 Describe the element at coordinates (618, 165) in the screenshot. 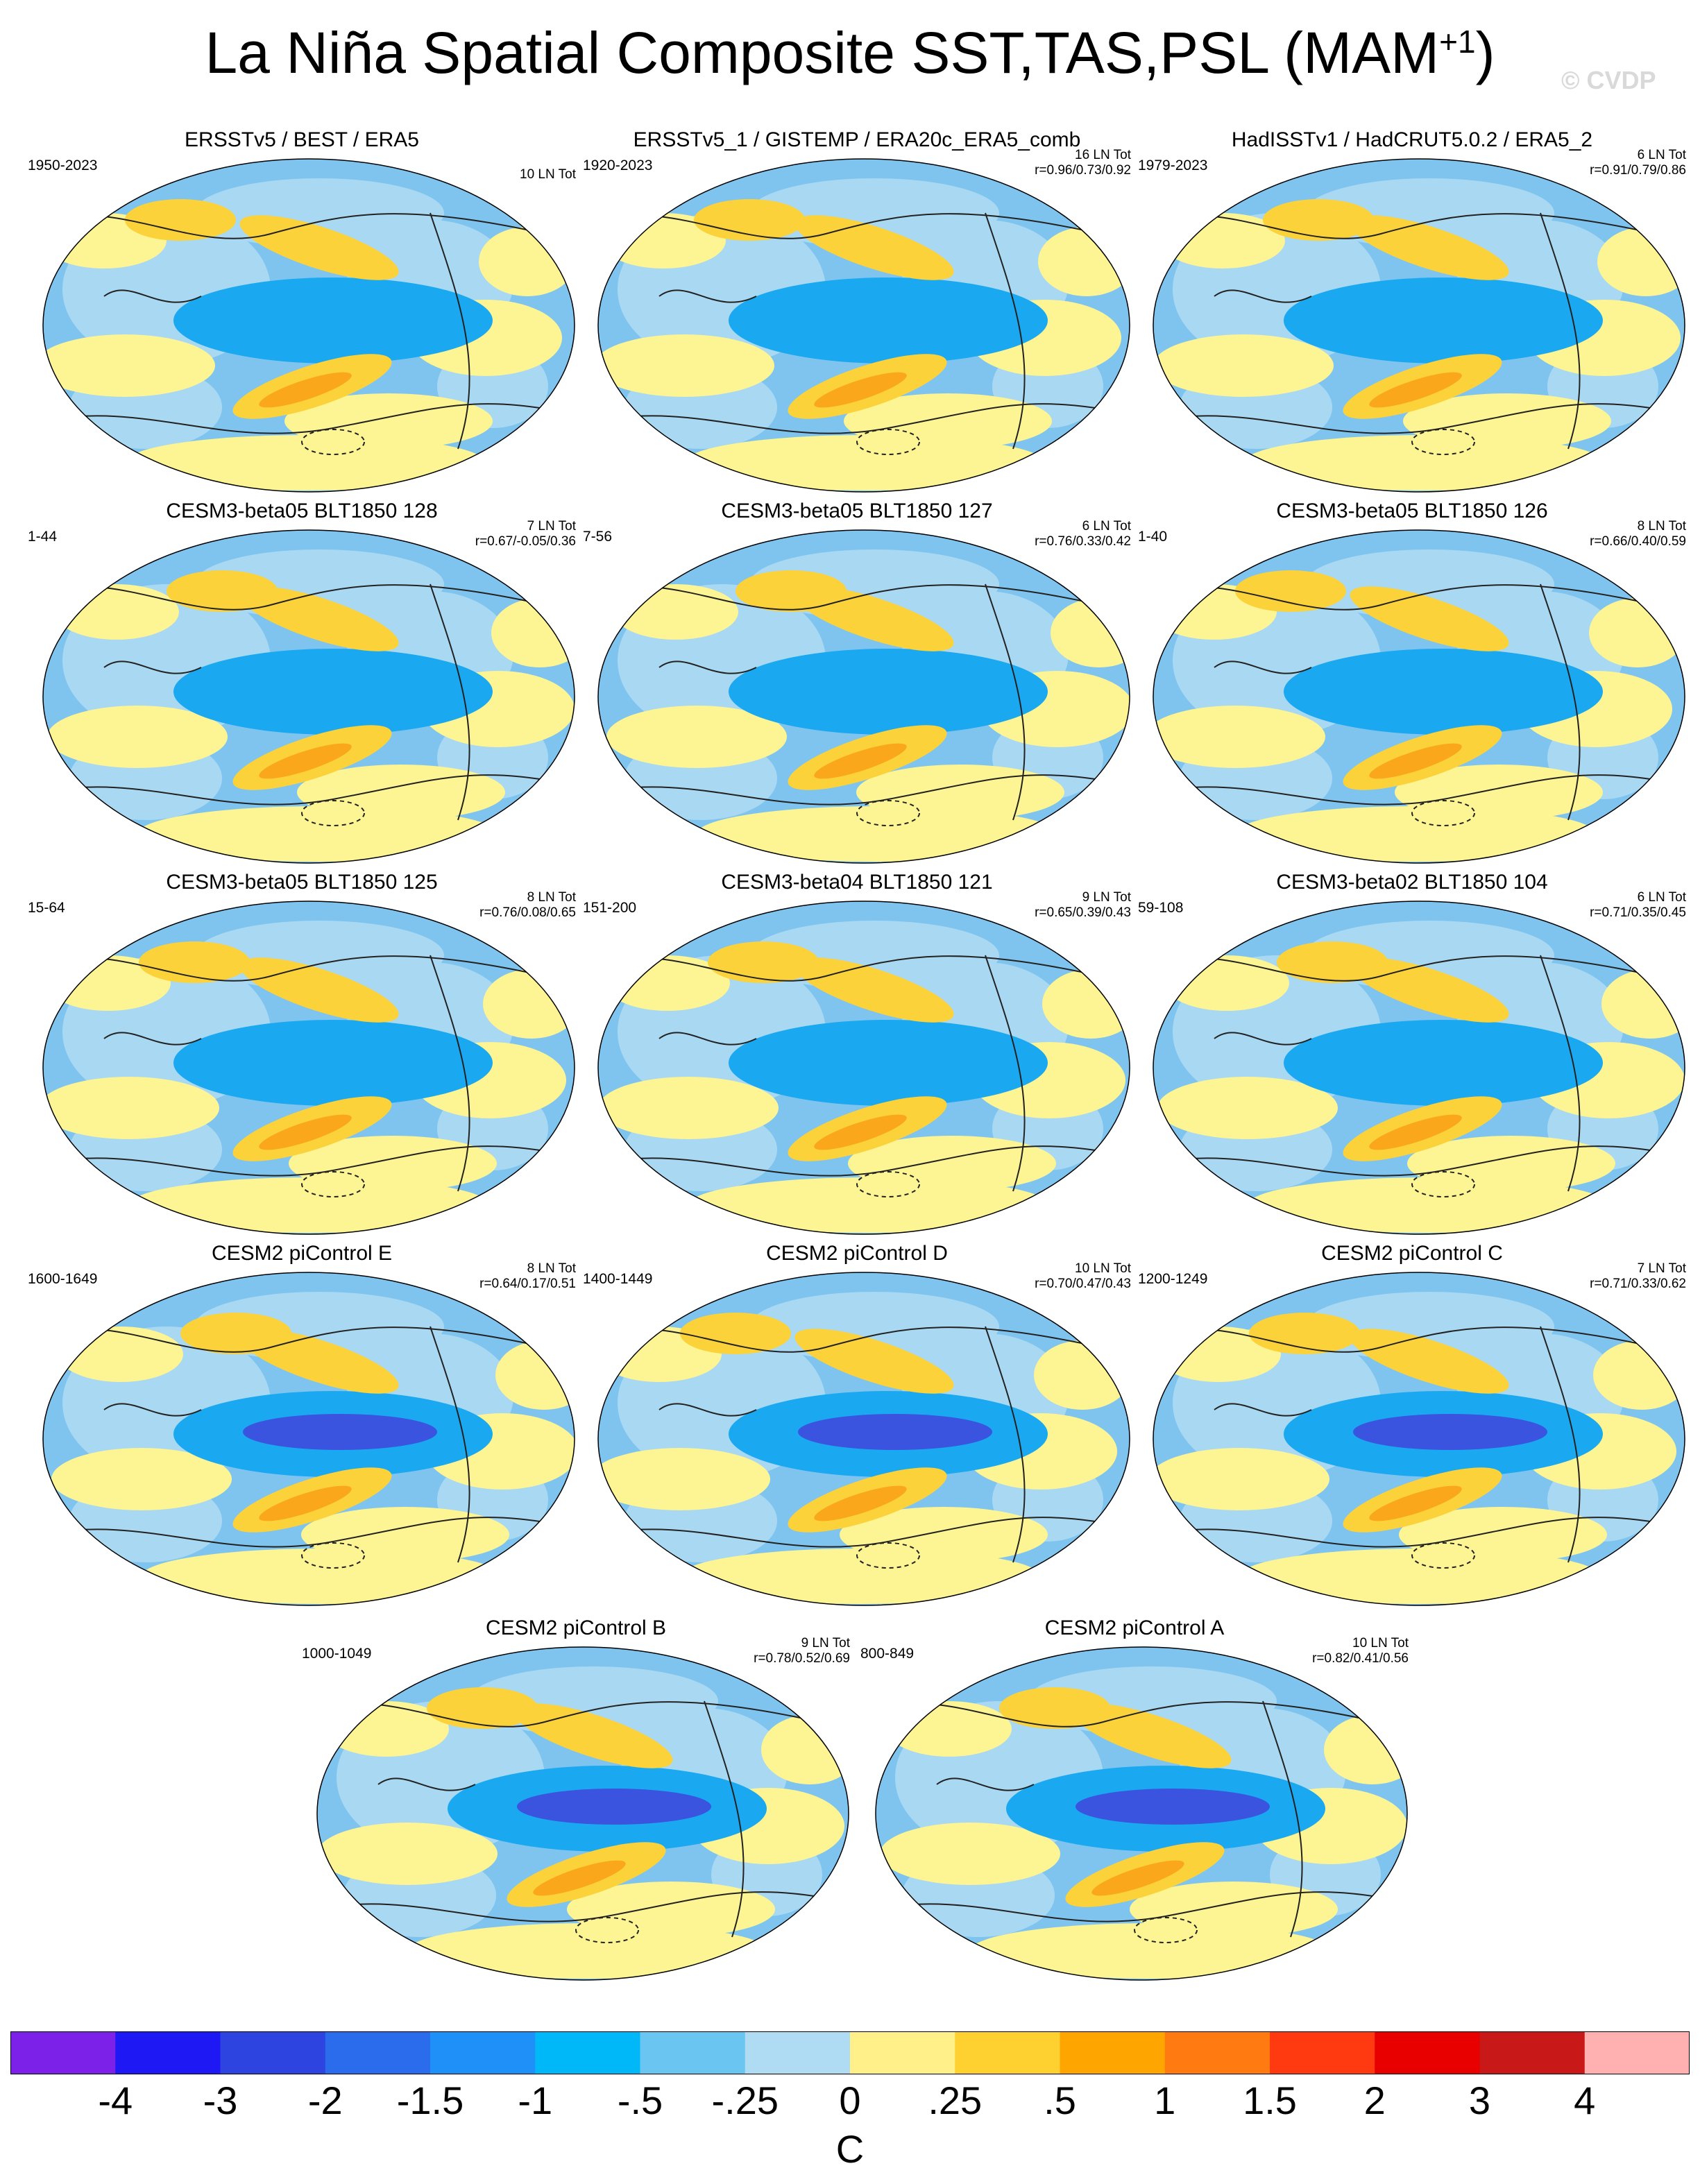

I see `panel-years: 1920-2023` at that location.